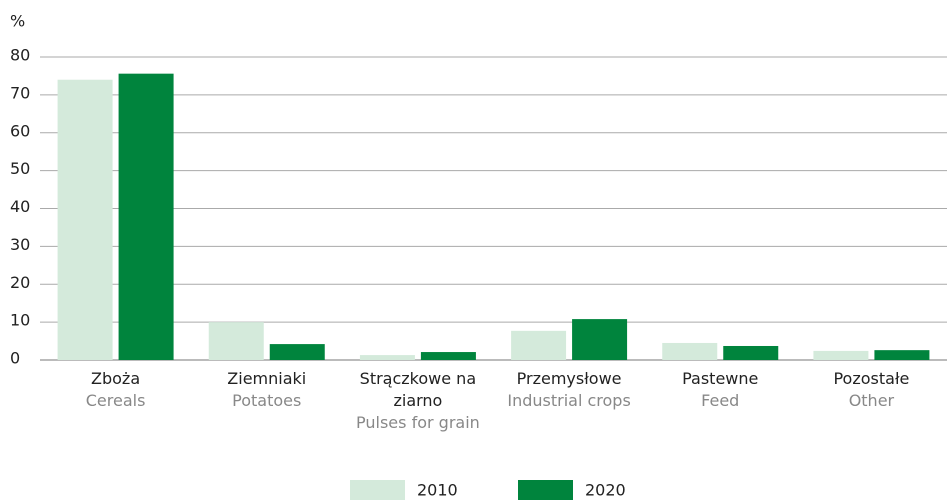  What do you see at coordinates (569, 390) in the screenshot?
I see `x-tick-label-group: Przemysłowe Industrial crops` at bounding box center [569, 390].